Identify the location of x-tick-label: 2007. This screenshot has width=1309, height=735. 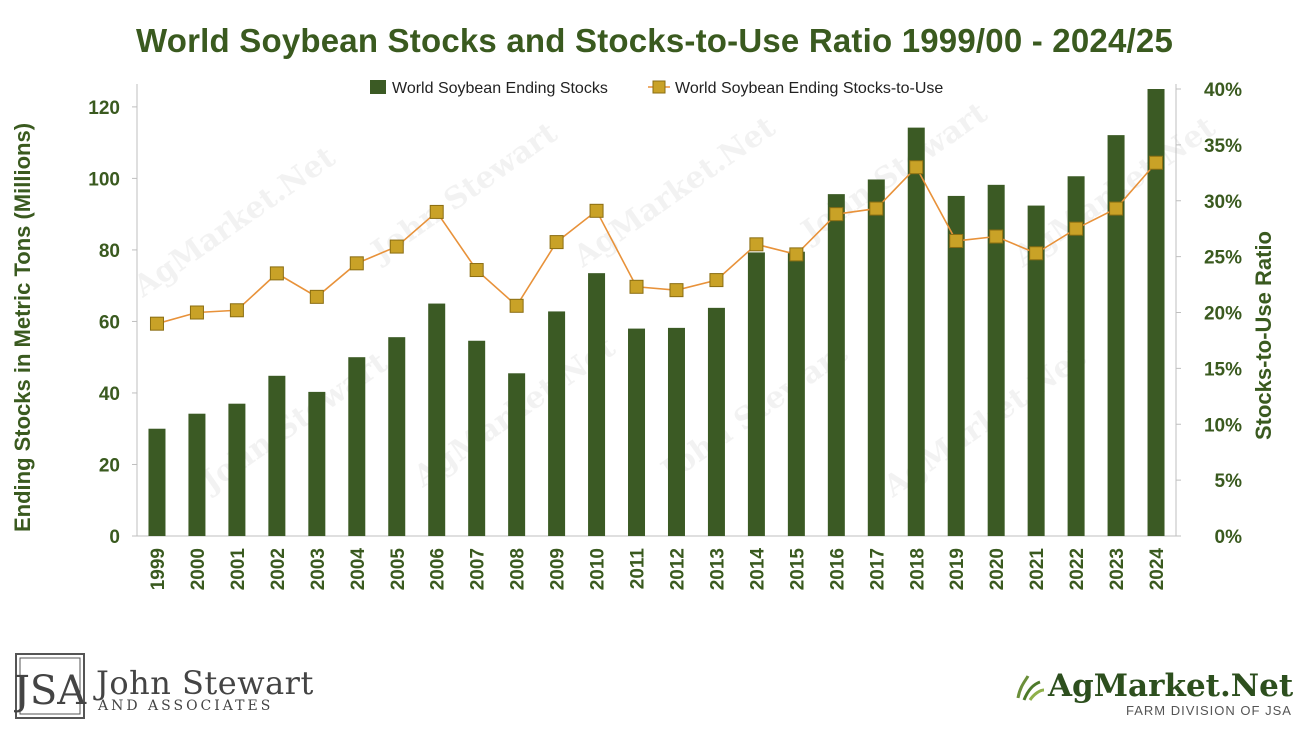
(478, 569).